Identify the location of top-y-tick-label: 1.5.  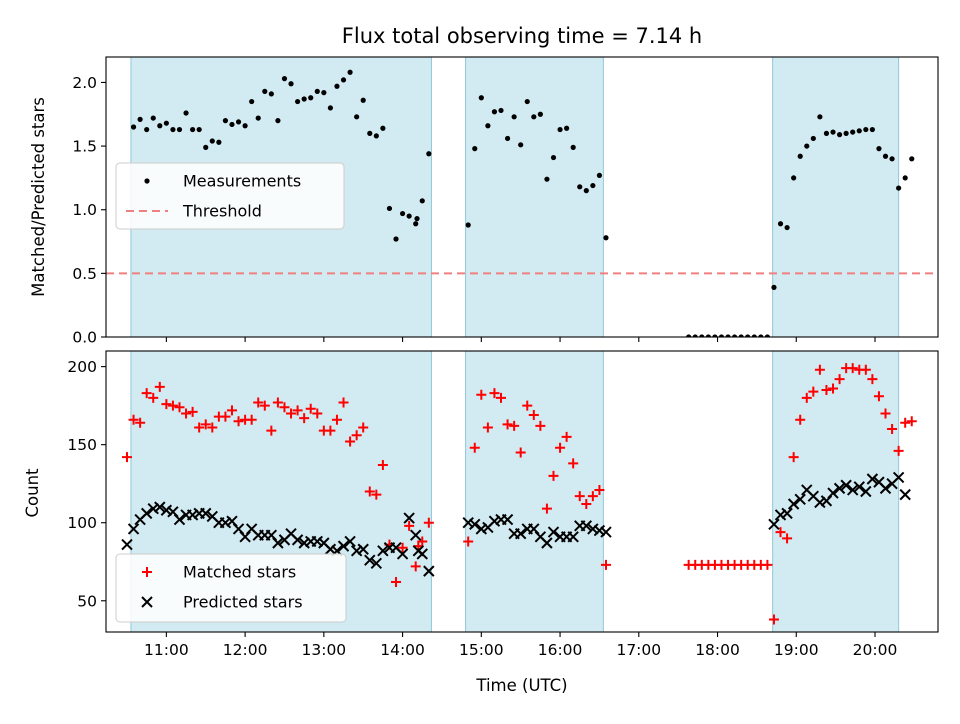
(84, 147).